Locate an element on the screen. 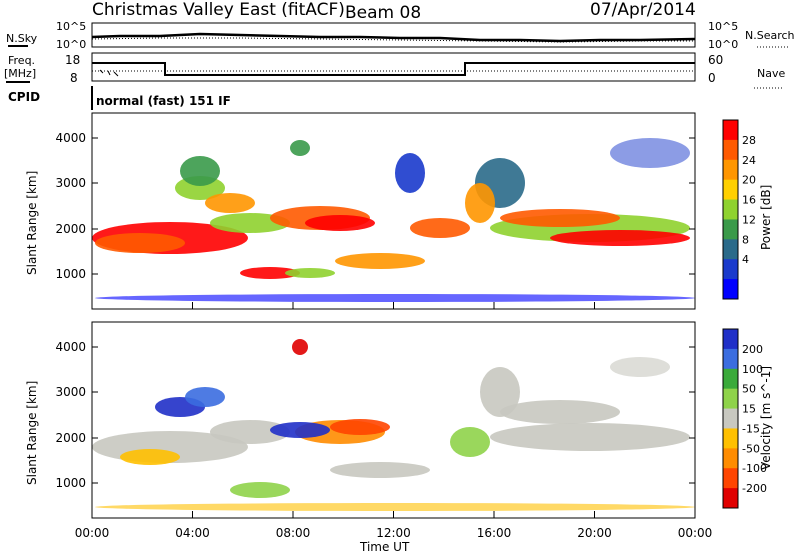  noise-tick-bottom-left: 10^0 is located at coordinates (71, 44).